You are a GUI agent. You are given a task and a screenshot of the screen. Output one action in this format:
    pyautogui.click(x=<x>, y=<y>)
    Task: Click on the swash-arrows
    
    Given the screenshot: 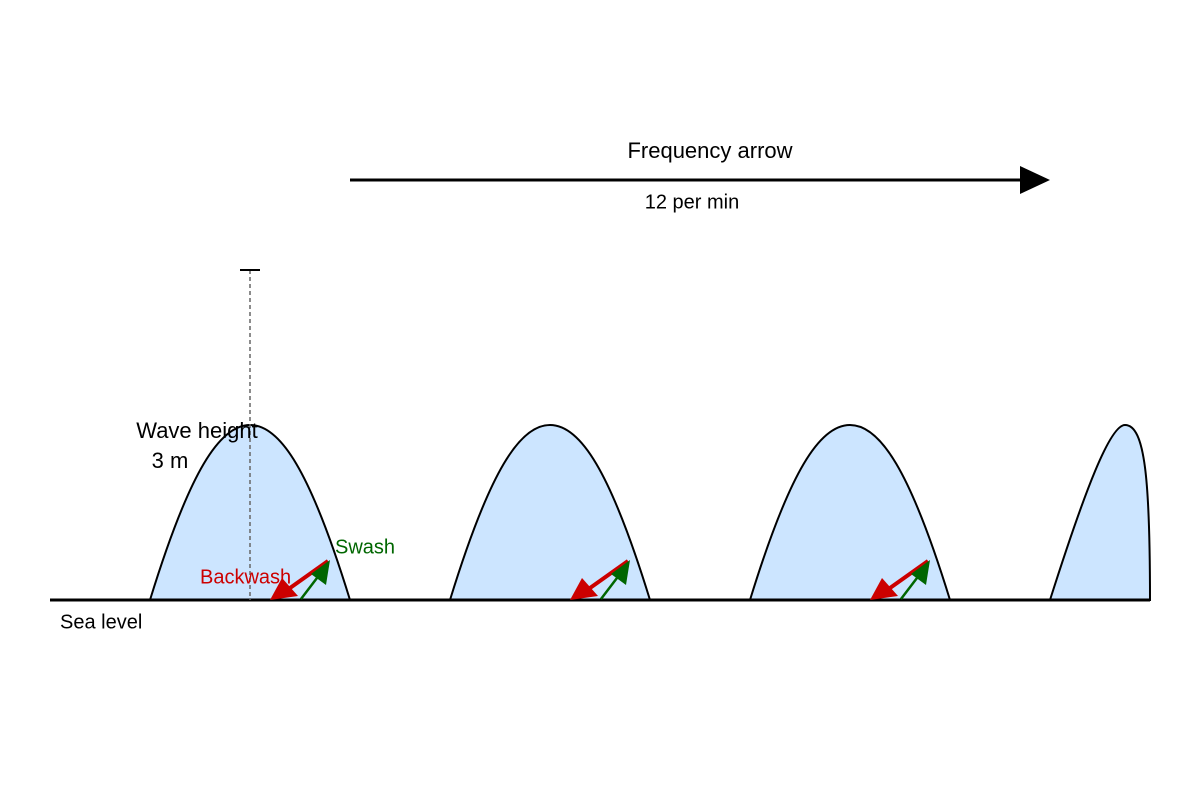 What is the action you would take?
    pyautogui.click(x=600, y=579)
    